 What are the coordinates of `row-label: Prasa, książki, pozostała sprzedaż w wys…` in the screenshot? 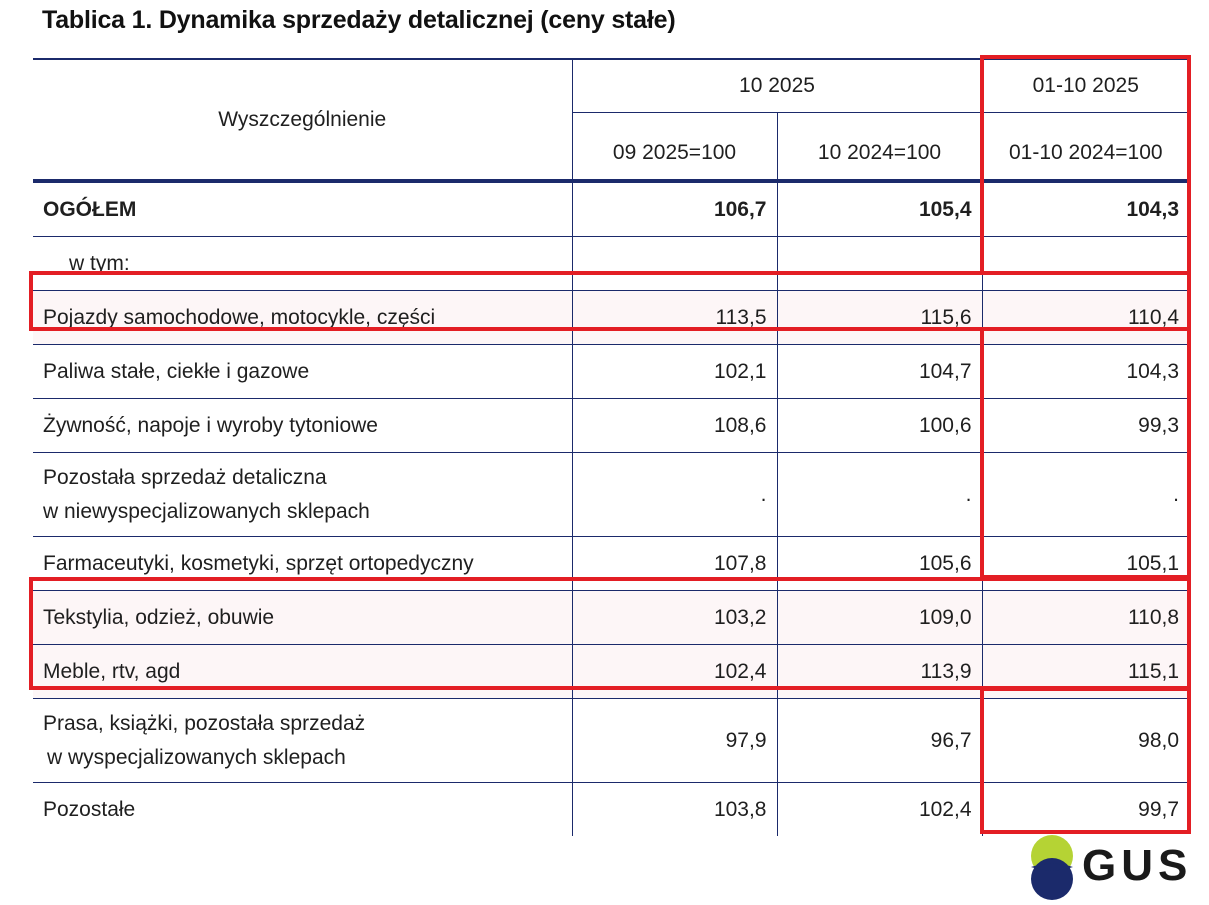 It's located at (302, 740).